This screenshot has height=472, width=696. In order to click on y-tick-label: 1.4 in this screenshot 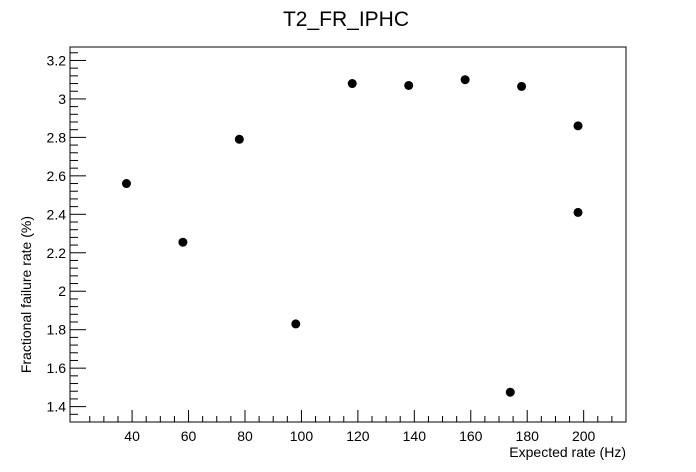, I will do `click(57, 407)`.